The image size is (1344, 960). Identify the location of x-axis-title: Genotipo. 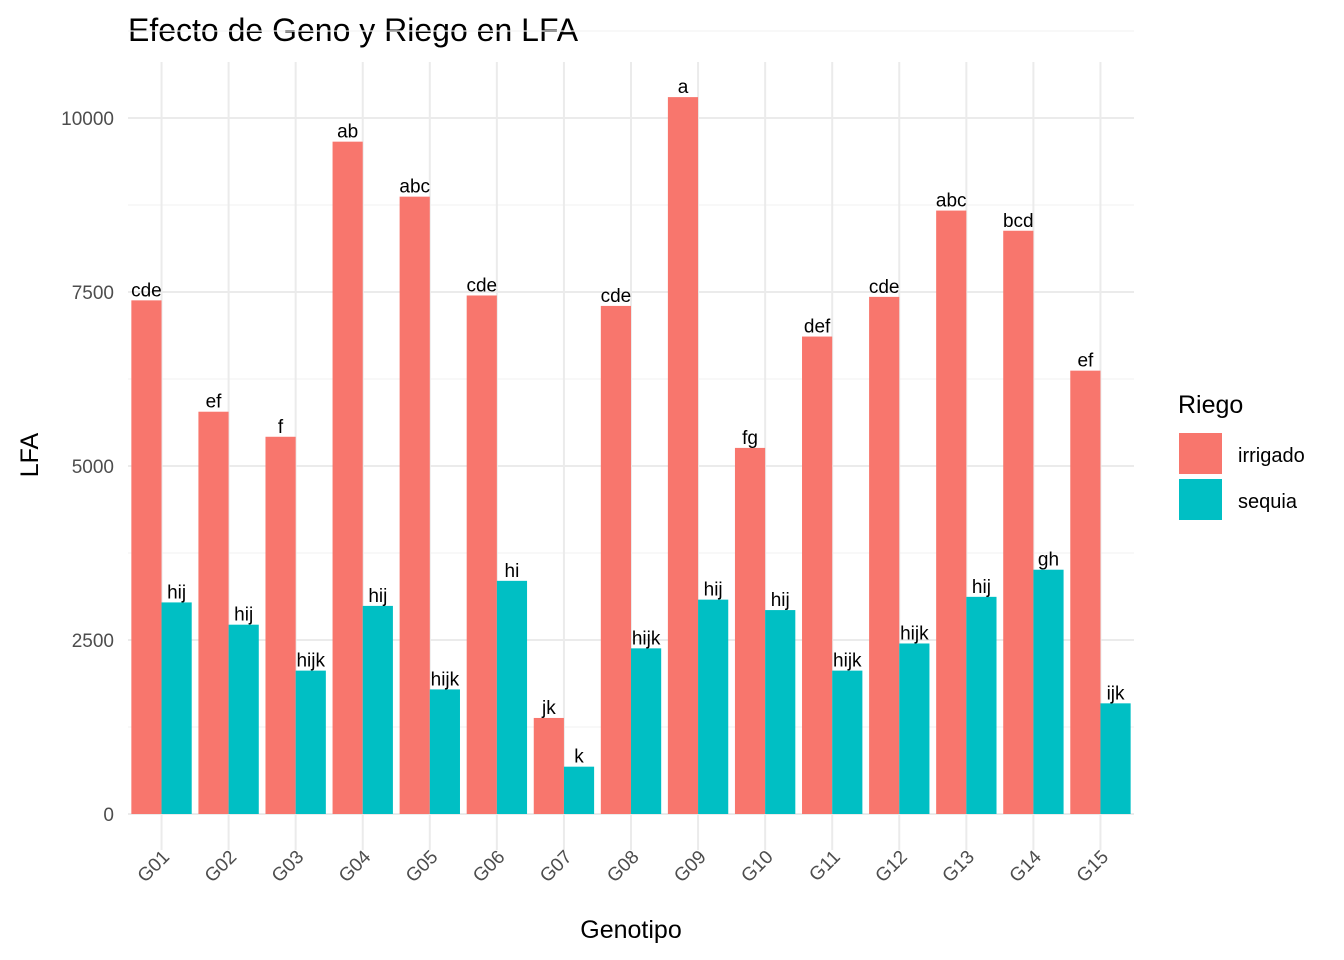
(630, 930).